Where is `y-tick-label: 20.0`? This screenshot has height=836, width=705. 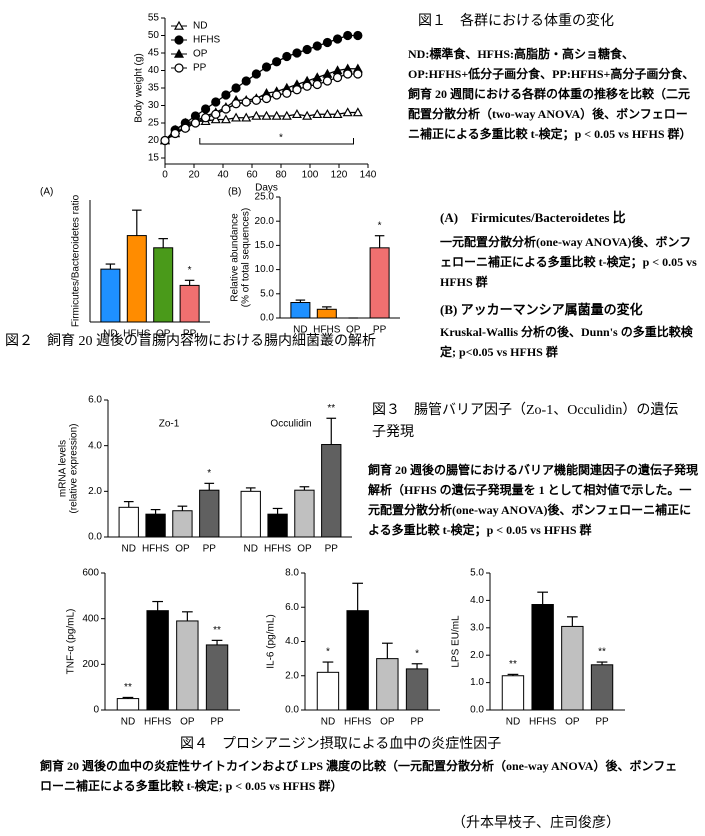
y-tick-label: 20.0 is located at coordinates (265, 221).